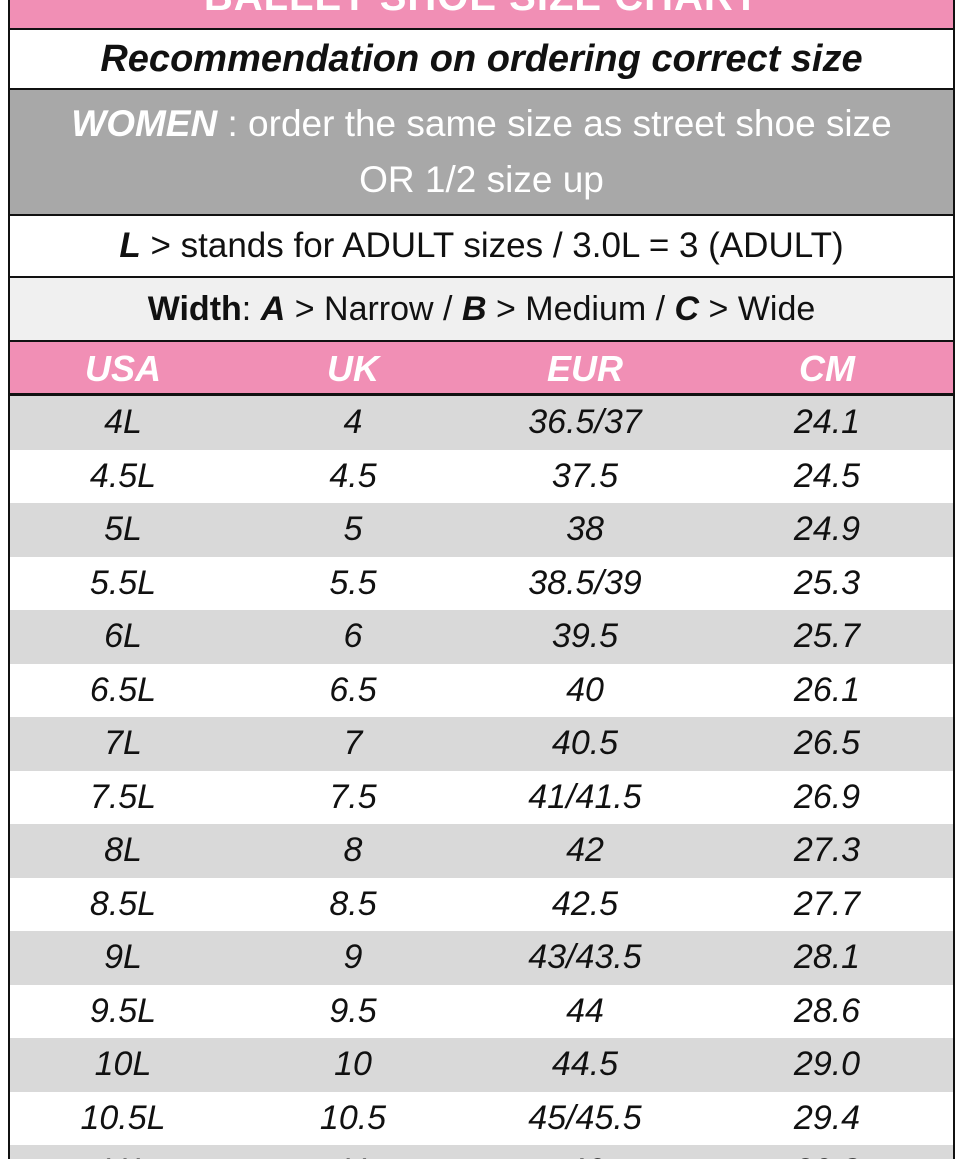 The image size is (966, 1159). Describe the element at coordinates (353, 903) in the screenshot. I see `uk-cell: 8.5` at that location.